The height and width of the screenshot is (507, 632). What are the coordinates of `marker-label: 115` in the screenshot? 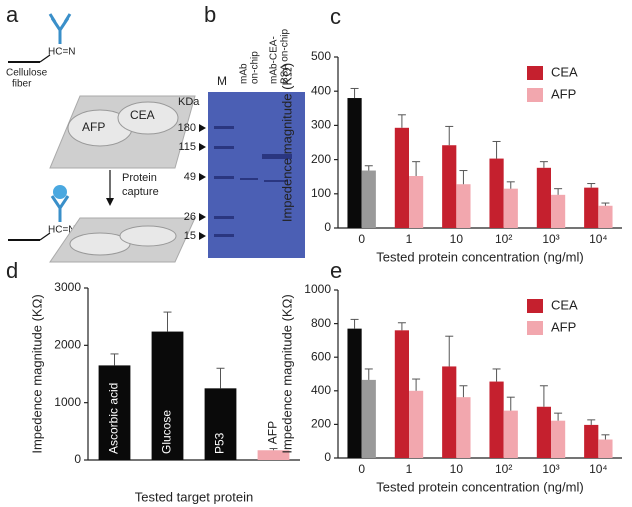 It's located at (187, 147).